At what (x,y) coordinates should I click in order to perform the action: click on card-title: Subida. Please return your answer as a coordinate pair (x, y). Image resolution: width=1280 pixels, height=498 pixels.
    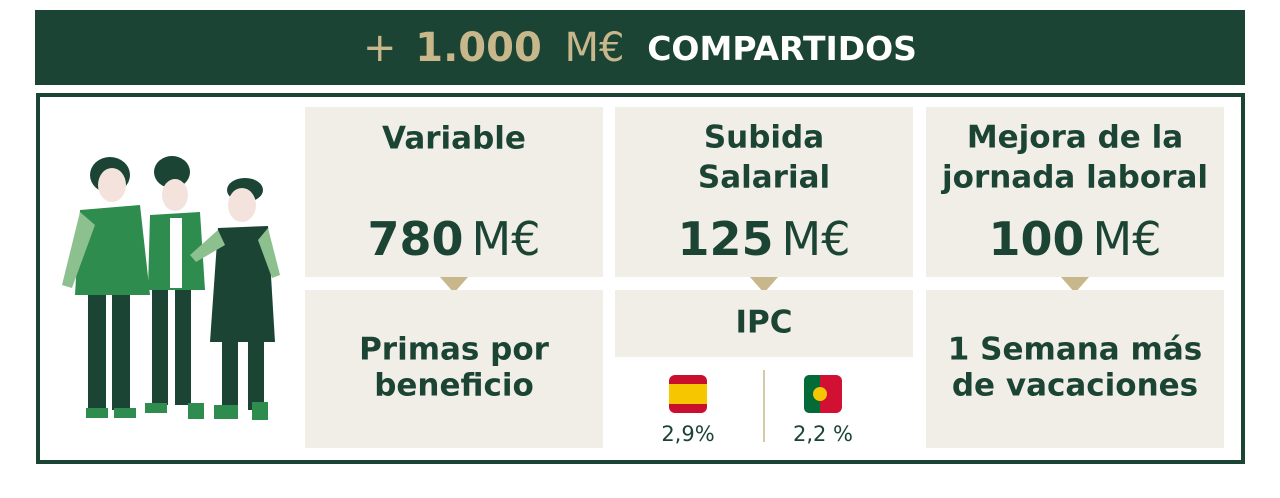
    Looking at the image, I should click on (764, 138).